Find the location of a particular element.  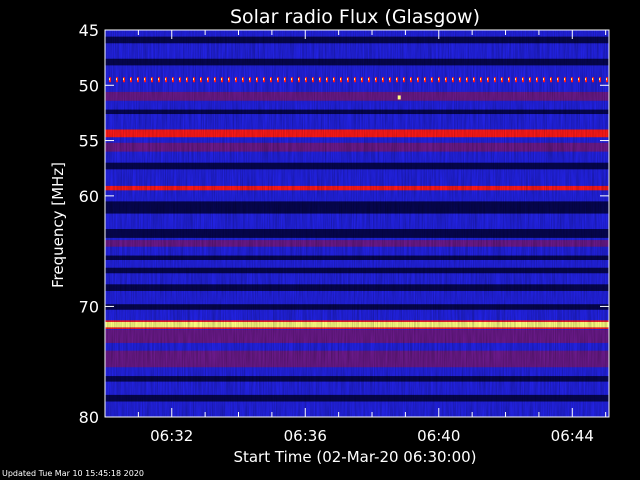

x-tick-label: 06:36 is located at coordinates (305, 436).